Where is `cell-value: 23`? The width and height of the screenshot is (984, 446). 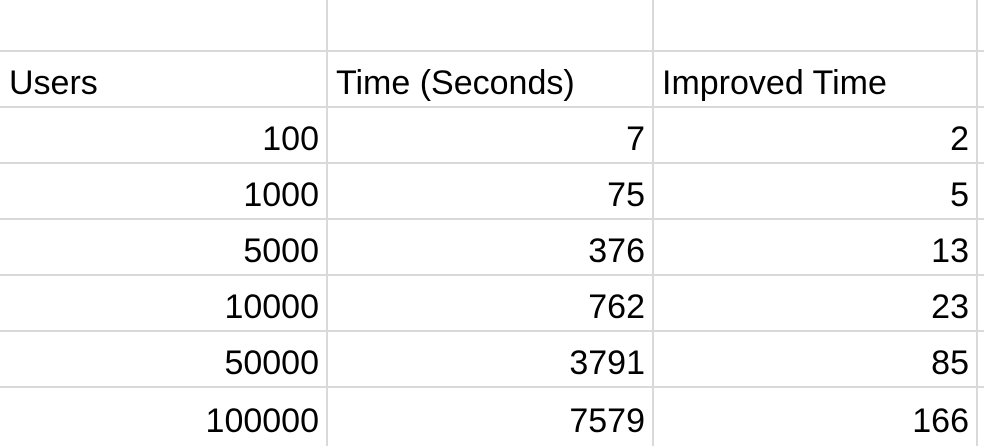
cell-value: 23 is located at coordinates (950, 307).